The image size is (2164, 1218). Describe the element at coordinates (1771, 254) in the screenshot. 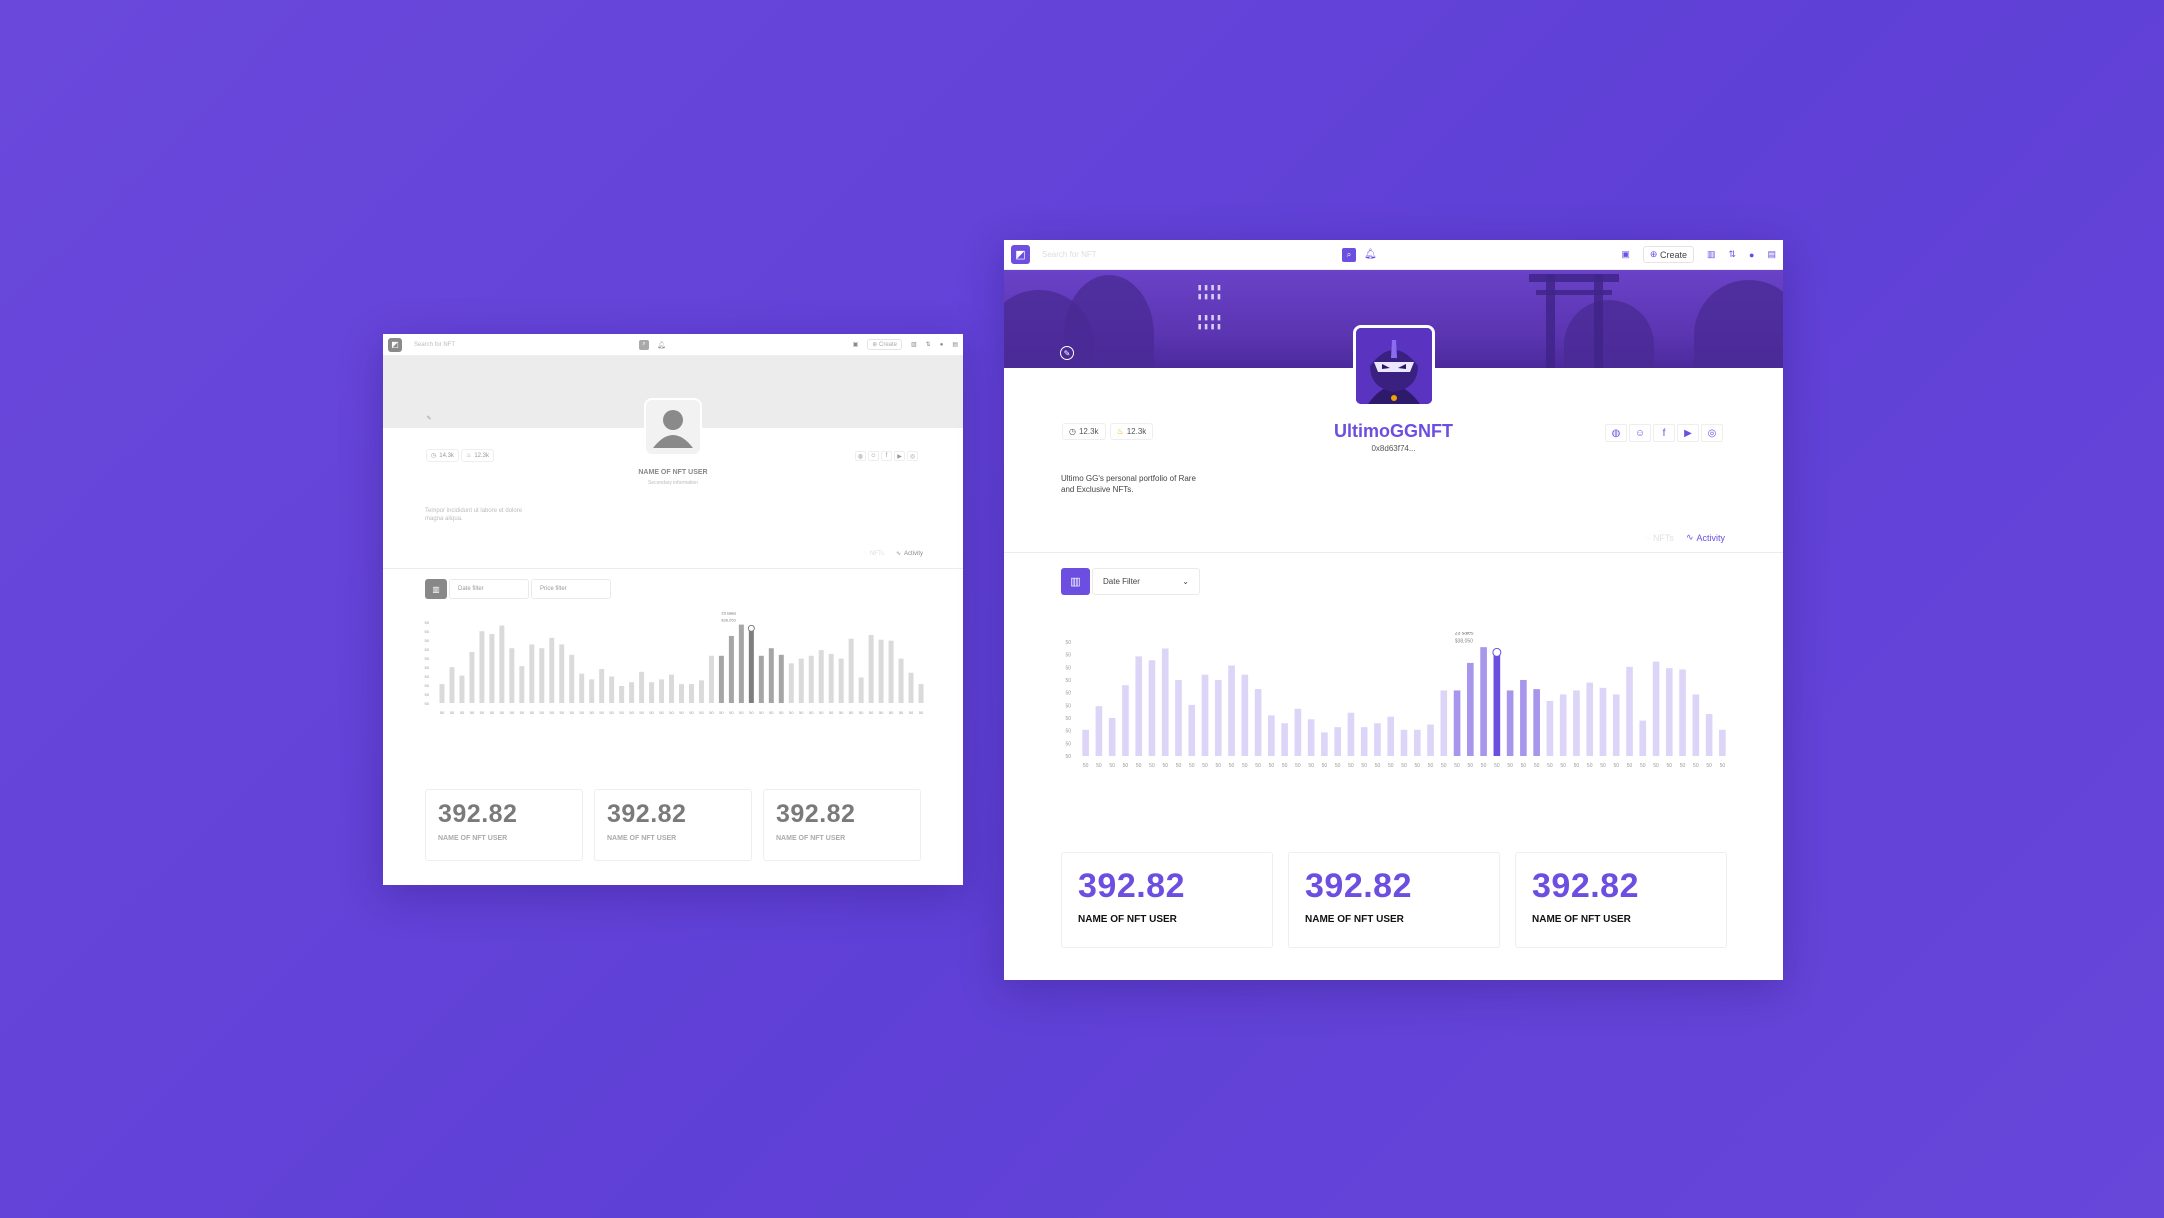

I see `wallet-icon: ▤` at that location.